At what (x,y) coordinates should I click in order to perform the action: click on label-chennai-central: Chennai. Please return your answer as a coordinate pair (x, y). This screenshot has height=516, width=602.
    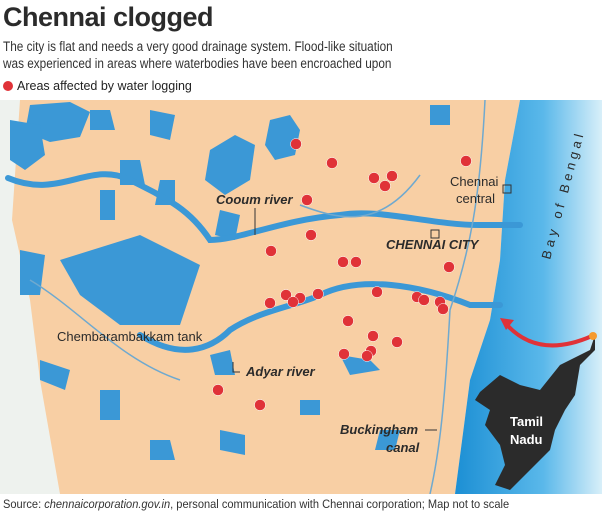
    Looking at the image, I should click on (474, 181).